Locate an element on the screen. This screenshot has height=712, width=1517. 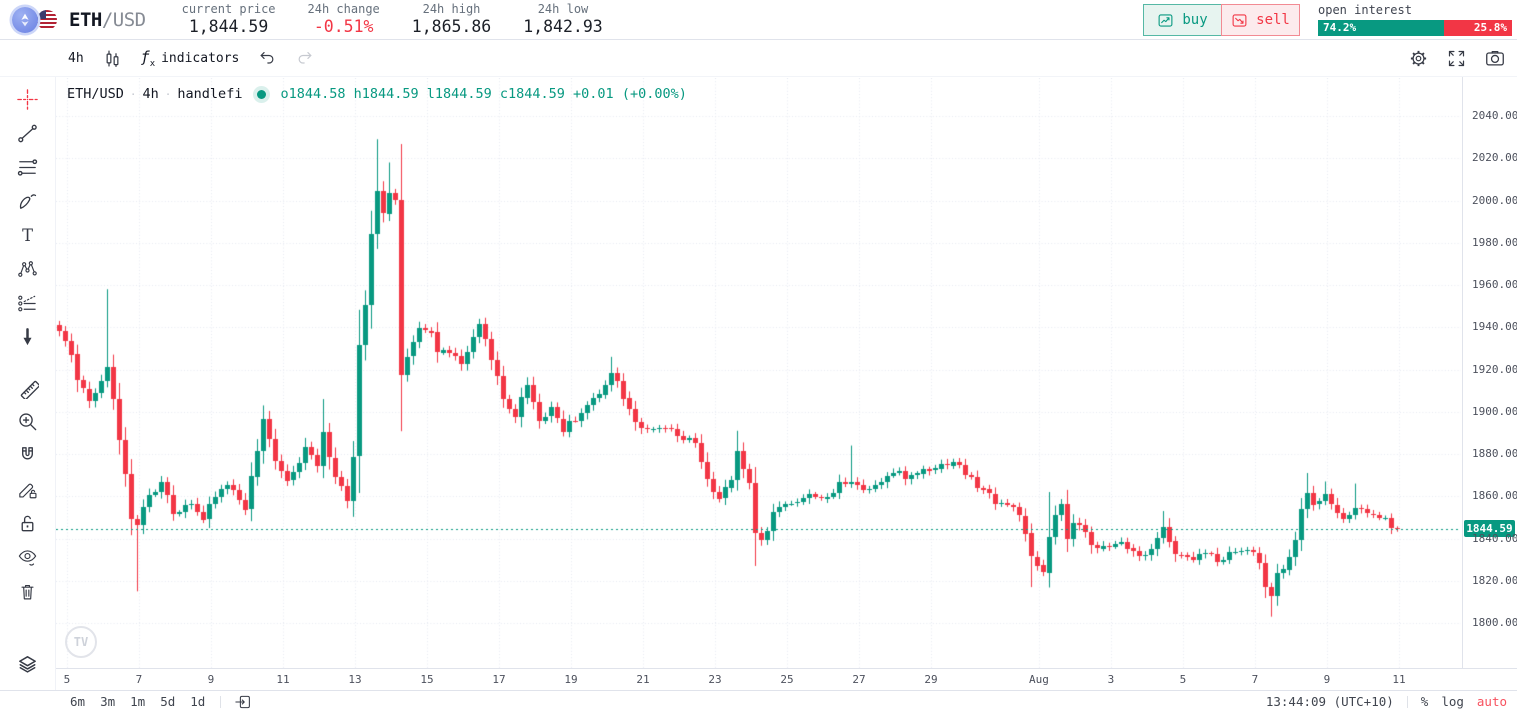
trend-line-icon is located at coordinates (27, 133).